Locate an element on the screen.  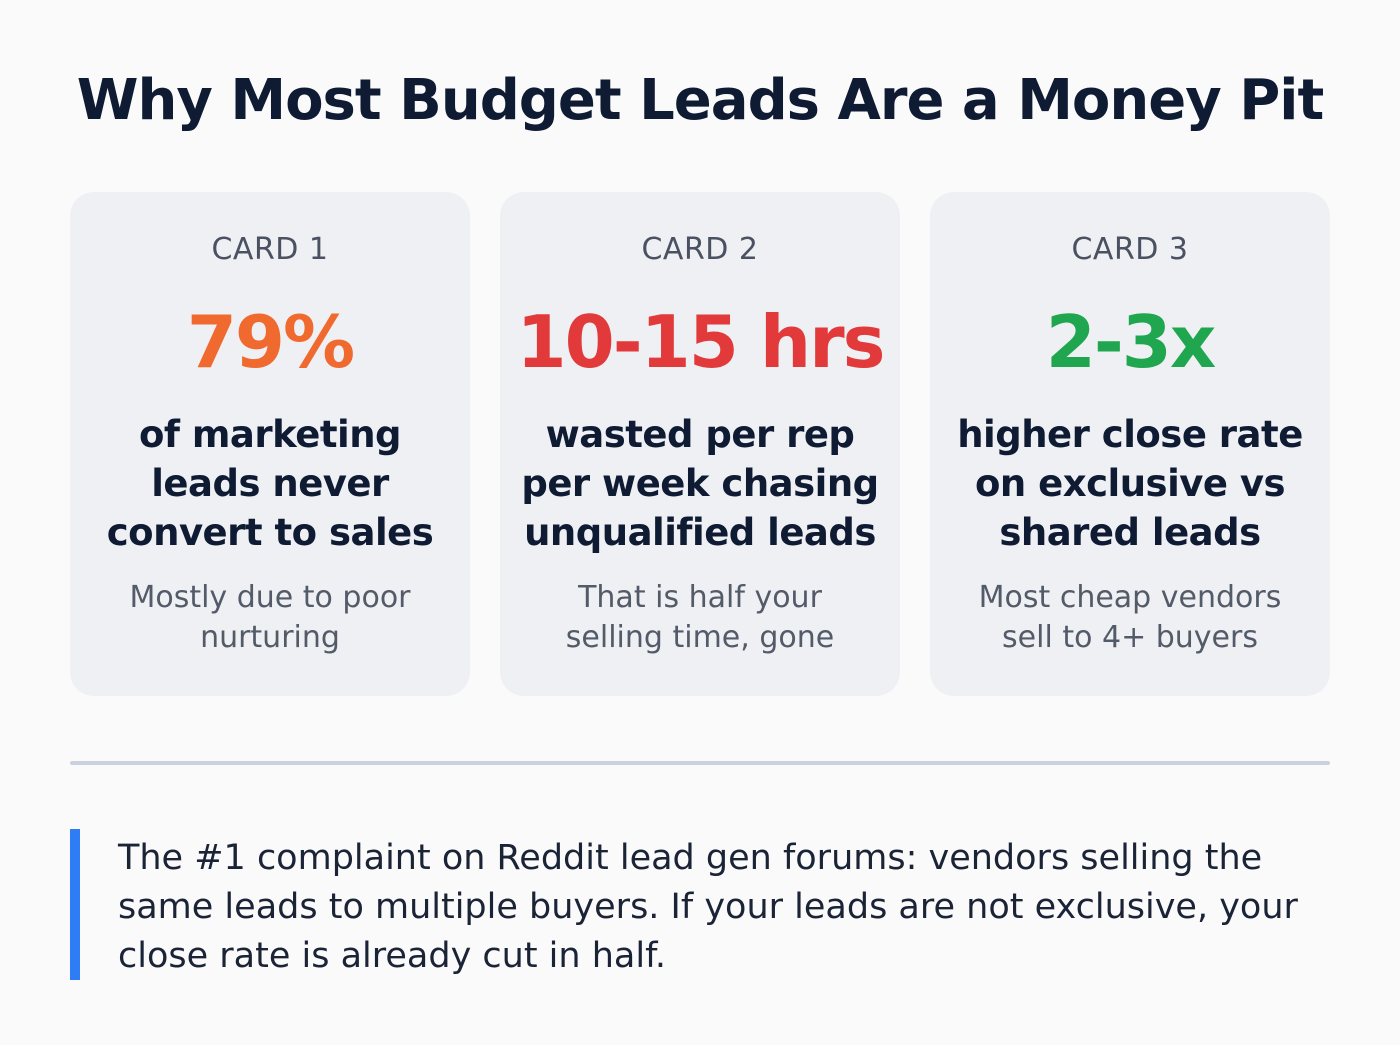
card-stat: 79% is located at coordinates (270, 342).